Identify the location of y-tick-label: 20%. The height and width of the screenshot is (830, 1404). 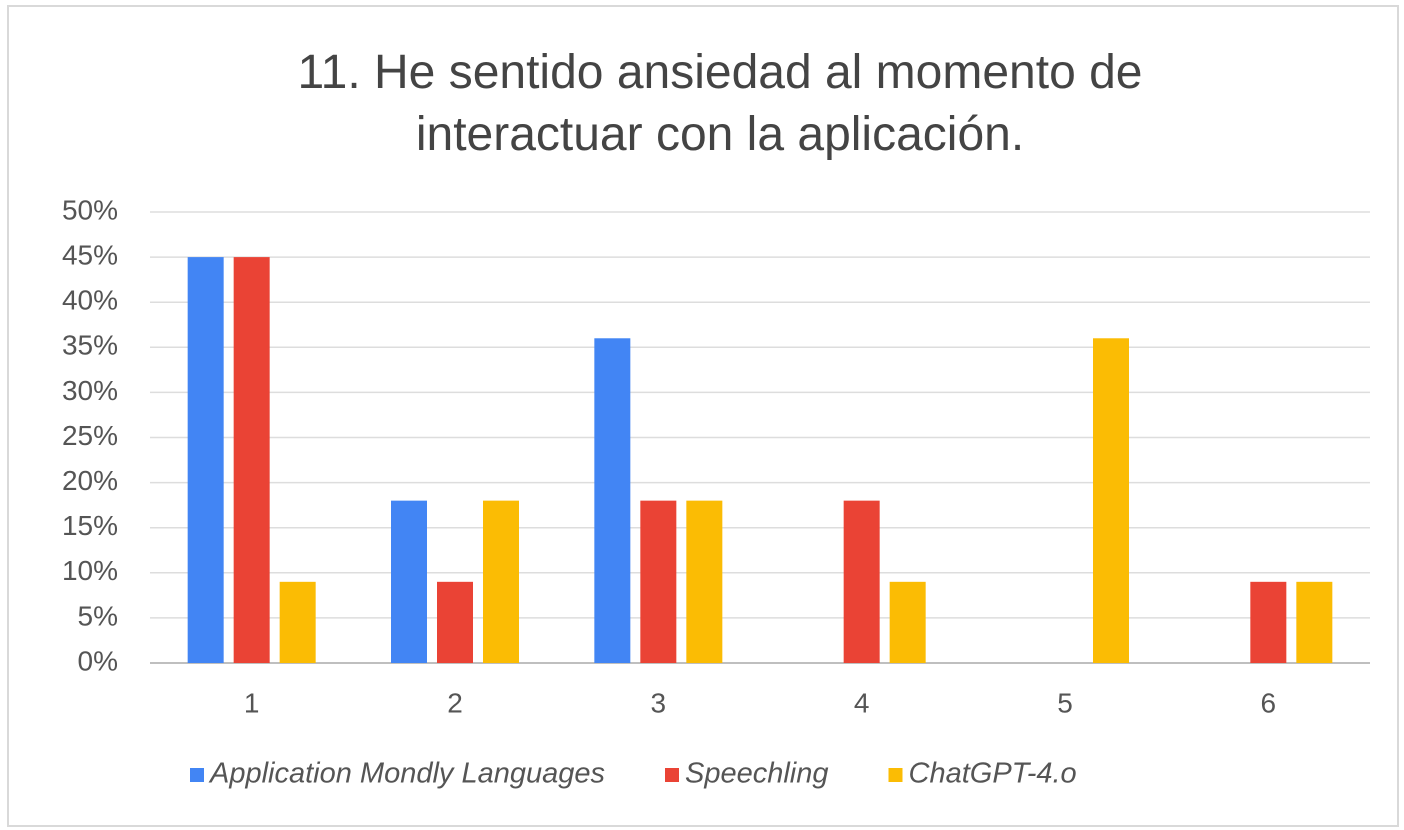
(90, 480).